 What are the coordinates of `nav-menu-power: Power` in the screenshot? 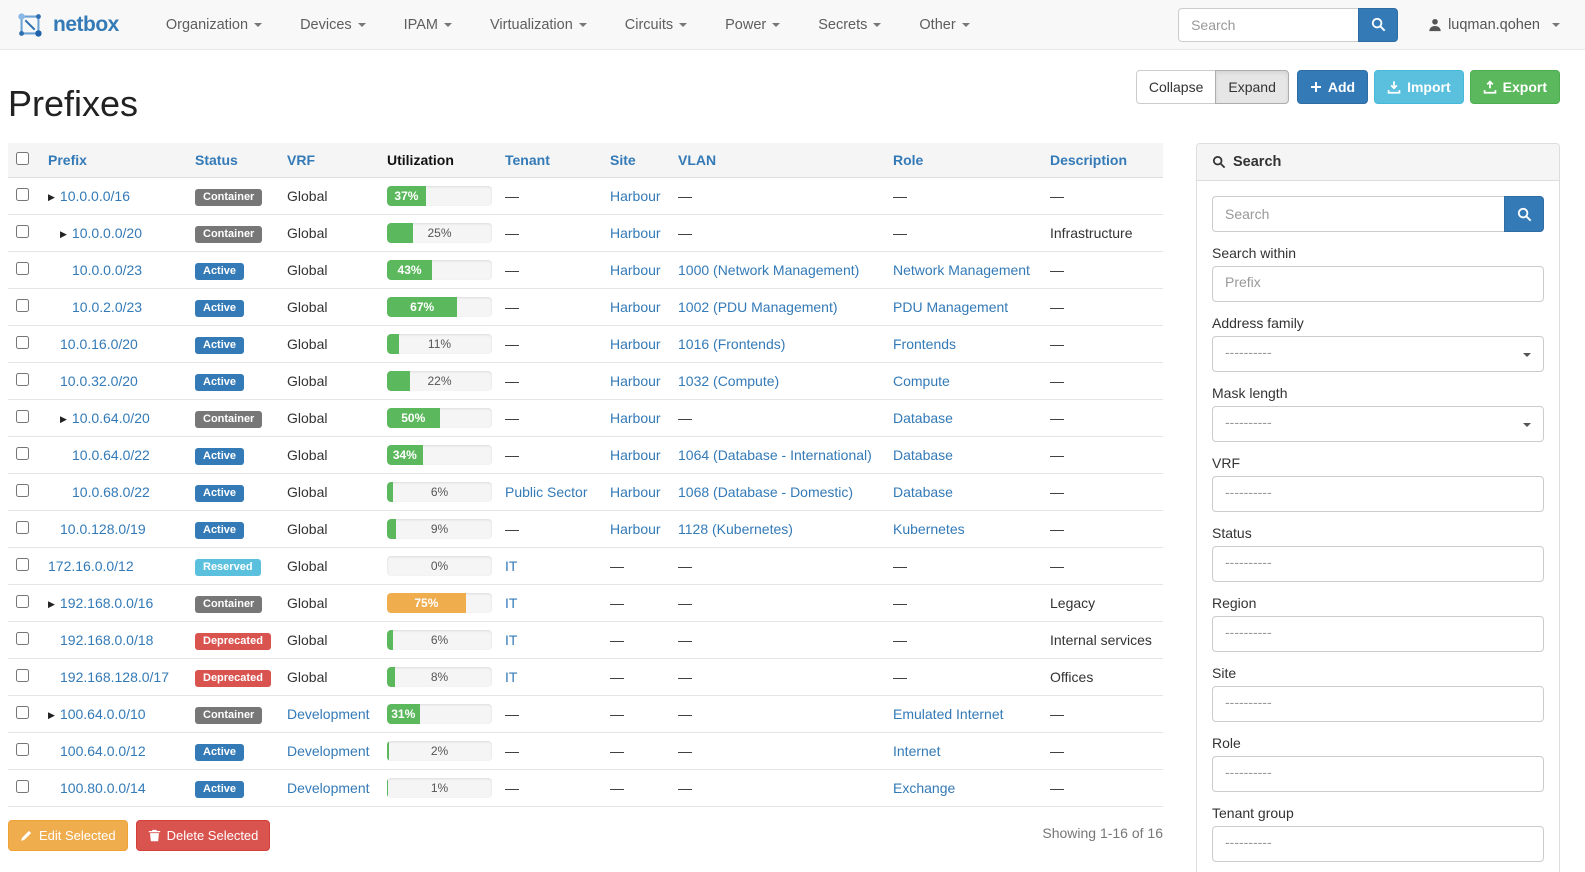 It's located at (752, 25).